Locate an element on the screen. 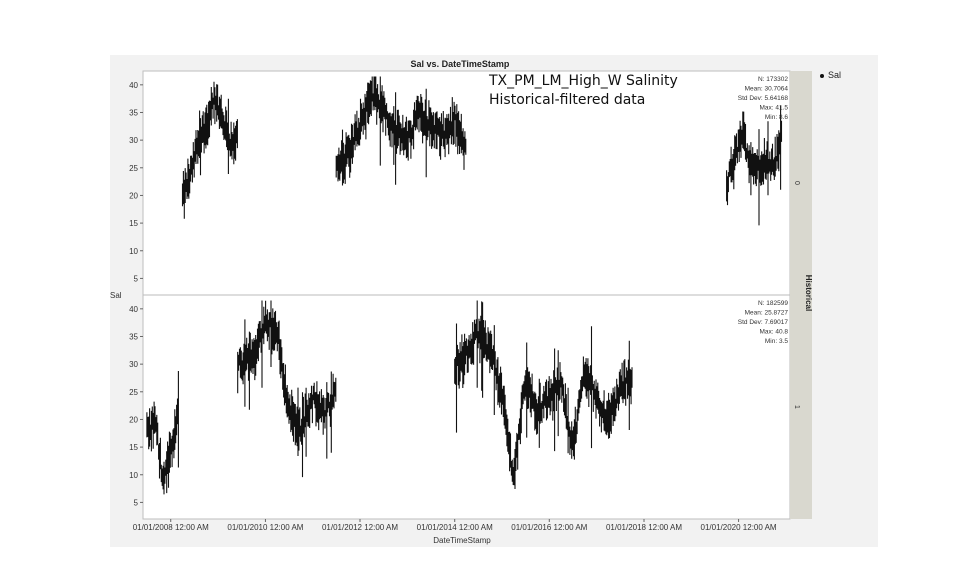 The image size is (960, 576). y-axis-label: Sal is located at coordinates (116, 295).